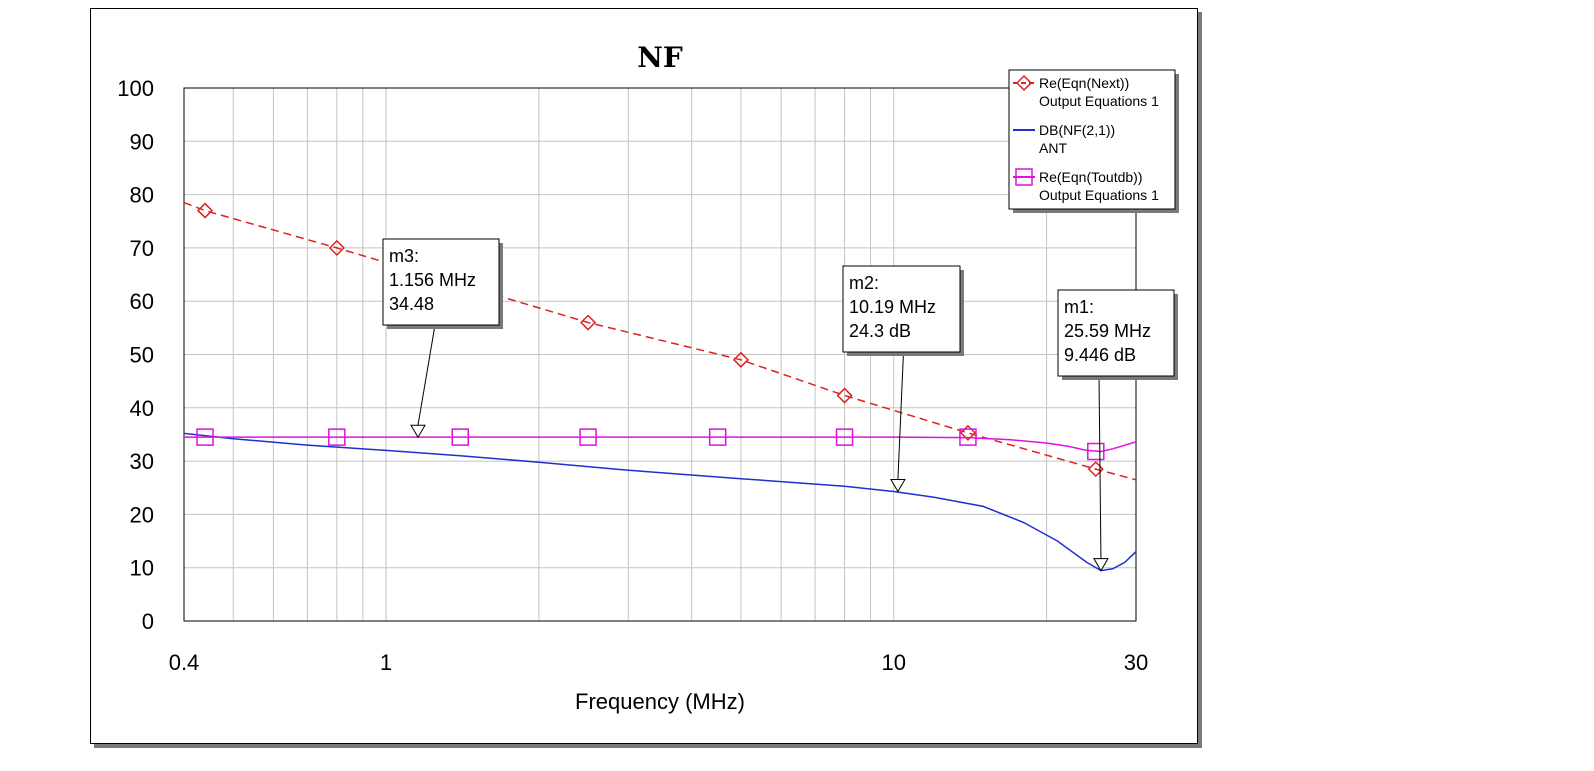 The width and height of the screenshot is (1594, 771). What do you see at coordinates (1107, 331) in the screenshot?
I see `marker-text-line: 25.59 MHz` at bounding box center [1107, 331].